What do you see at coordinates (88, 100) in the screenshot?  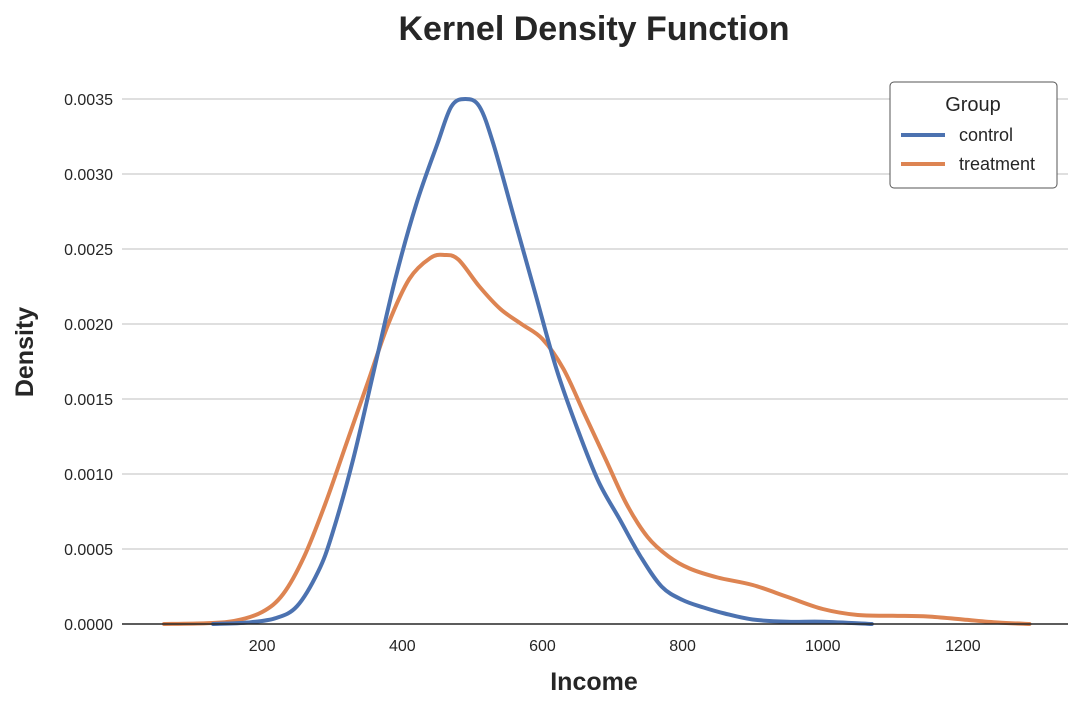 I see `y-tick-label: 0.0035` at bounding box center [88, 100].